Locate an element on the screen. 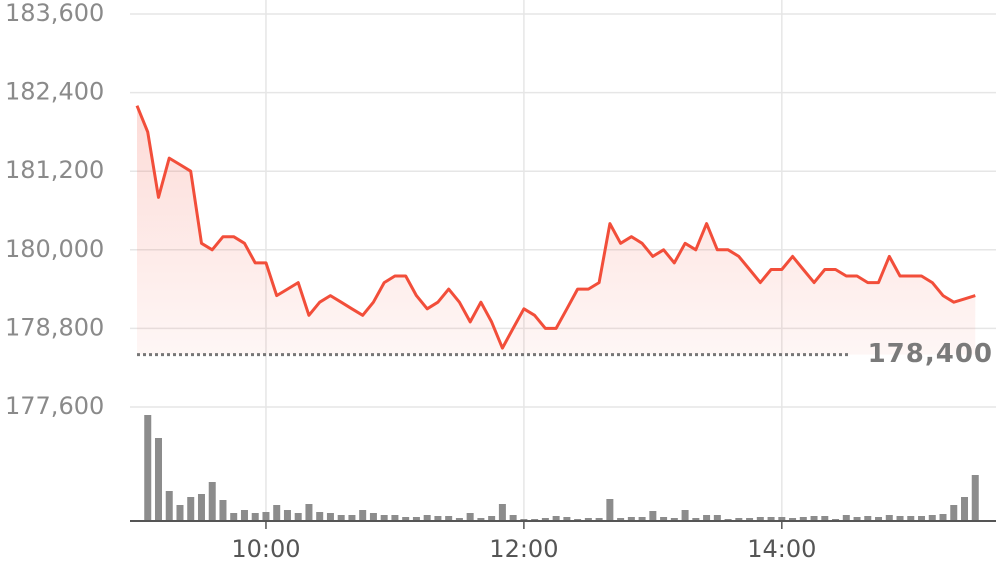  y-tick-label: 180,000 is located at coordinates (54, 249).